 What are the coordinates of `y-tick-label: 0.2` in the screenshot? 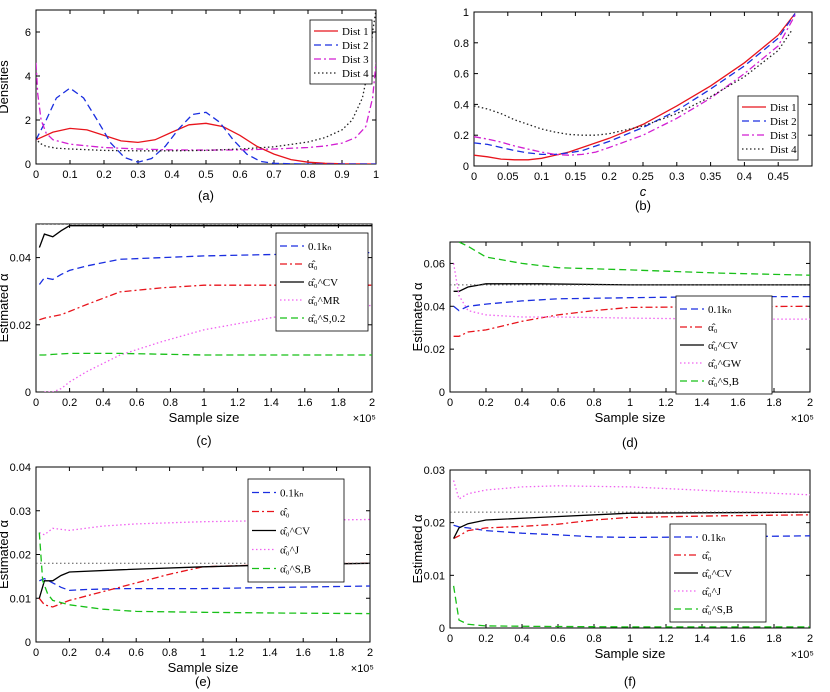 It's located at (461, 136).